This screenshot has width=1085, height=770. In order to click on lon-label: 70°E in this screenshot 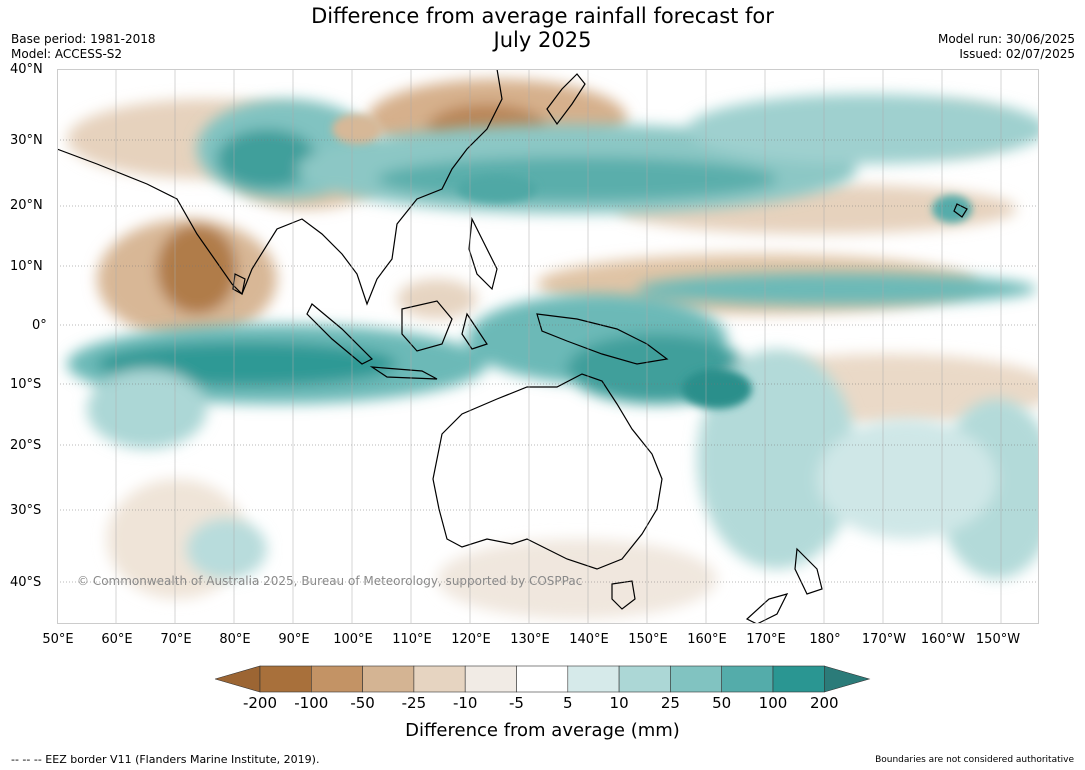, I will do `click(176, 639)`.